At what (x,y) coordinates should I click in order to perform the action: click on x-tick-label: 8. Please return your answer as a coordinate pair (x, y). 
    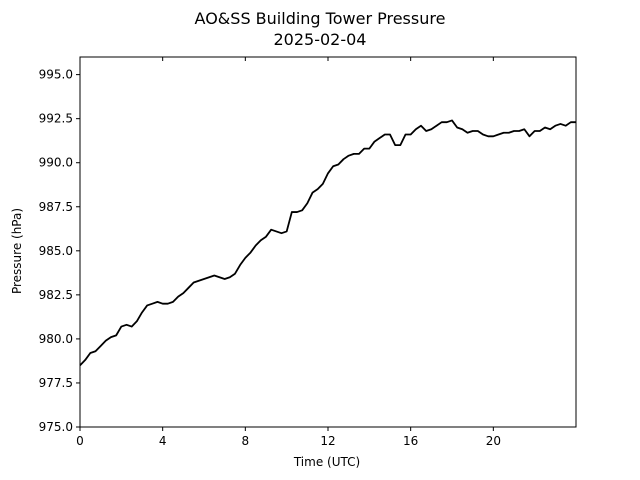
    Looking at the image, I should click on (246, 441).